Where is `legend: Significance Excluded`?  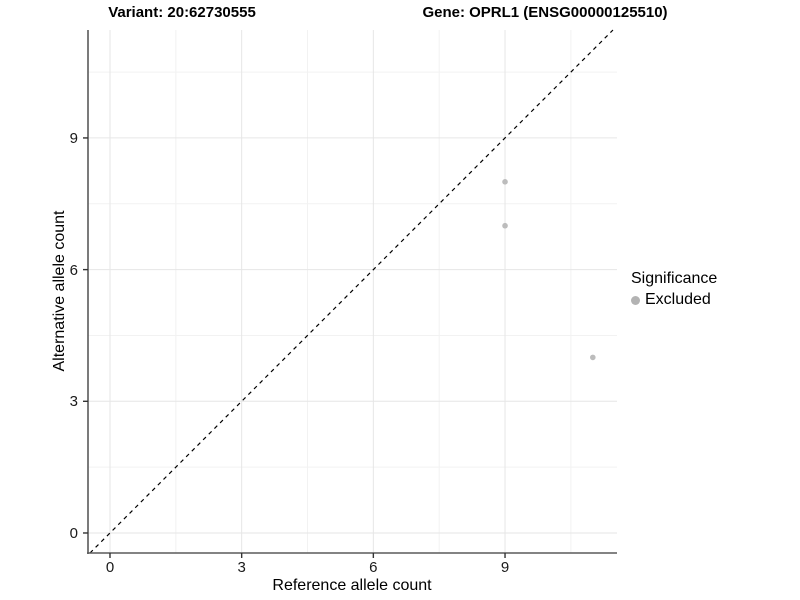 legend: Significance Excluded is located at coordinates (674, 289).